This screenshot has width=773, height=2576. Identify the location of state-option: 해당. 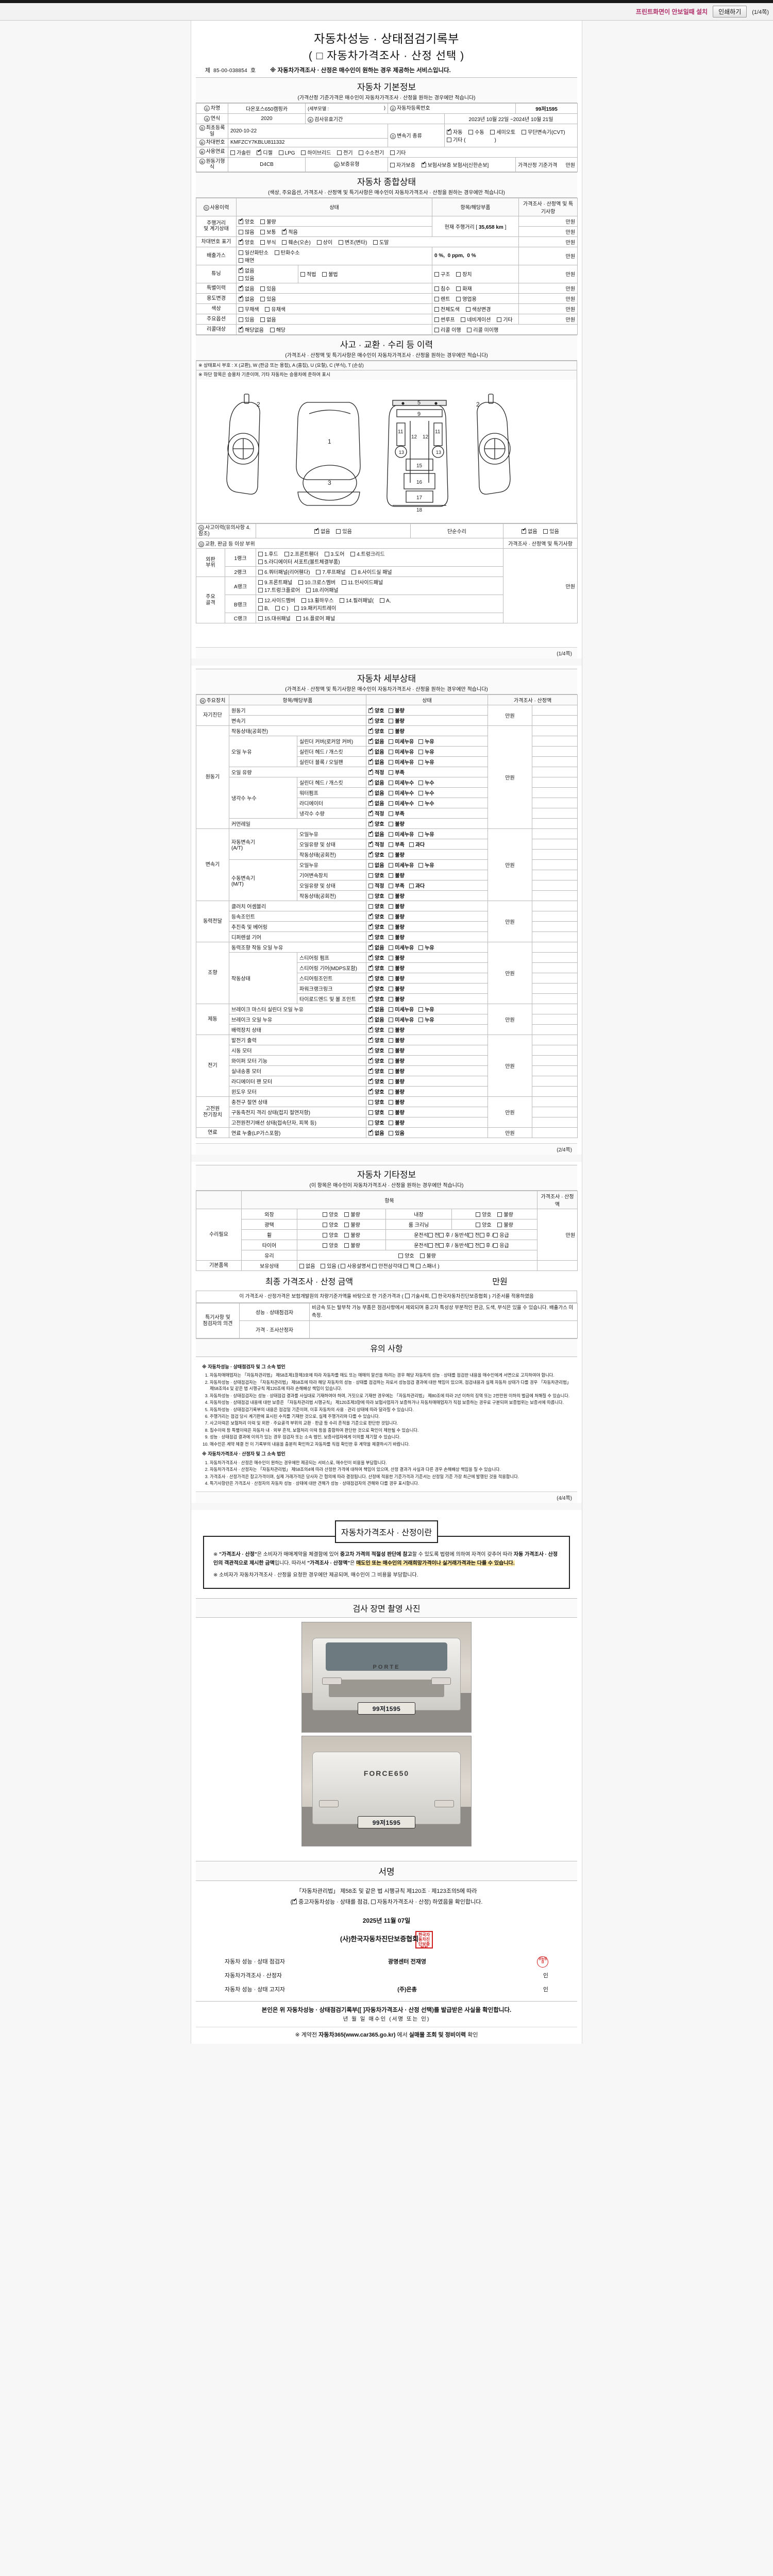
(277, 329).